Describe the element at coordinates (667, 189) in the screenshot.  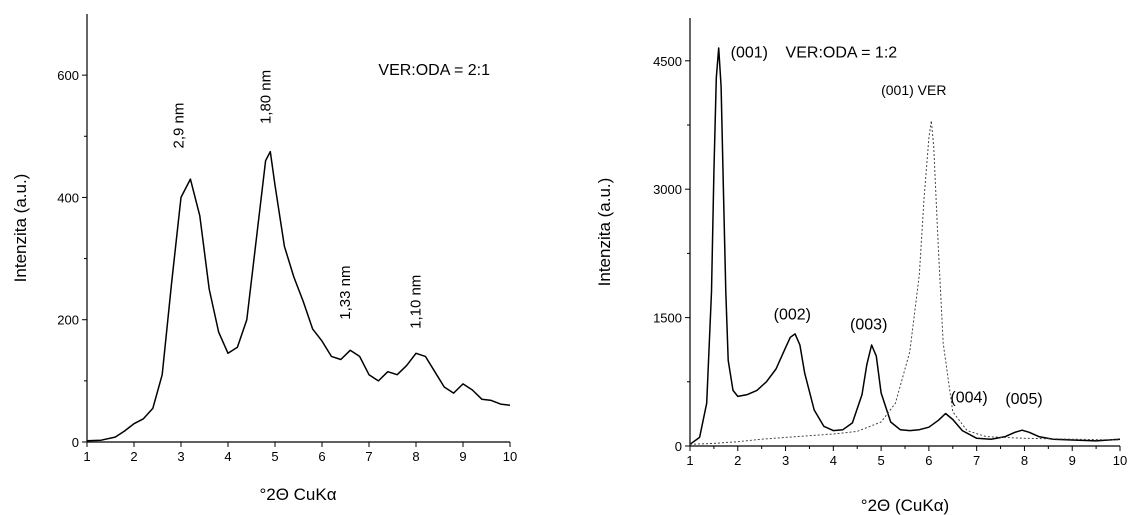
I see `y-tick-label: 3000` at that location.